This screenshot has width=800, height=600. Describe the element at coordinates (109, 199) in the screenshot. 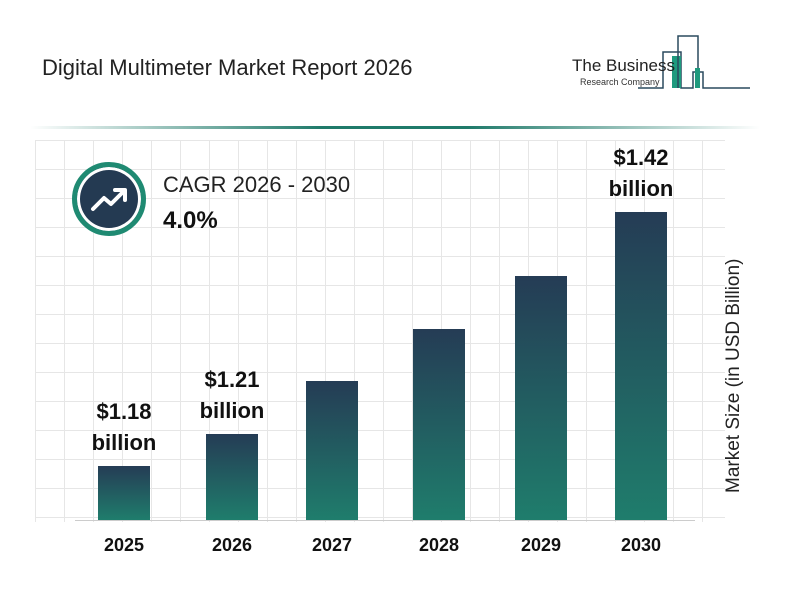

I see `trending-up-icon` at that location.